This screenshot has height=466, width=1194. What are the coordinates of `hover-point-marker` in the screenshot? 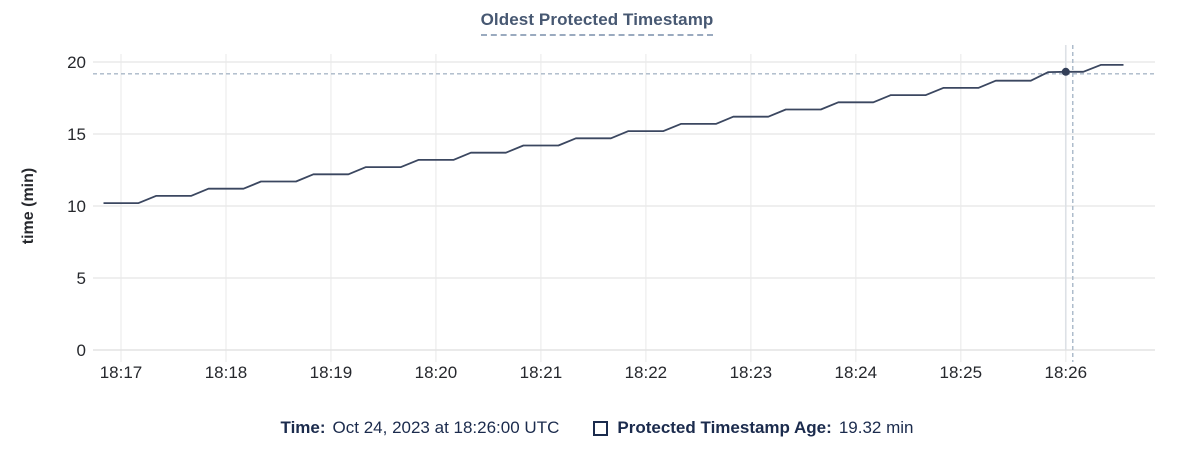 It's located at (1065, 71).